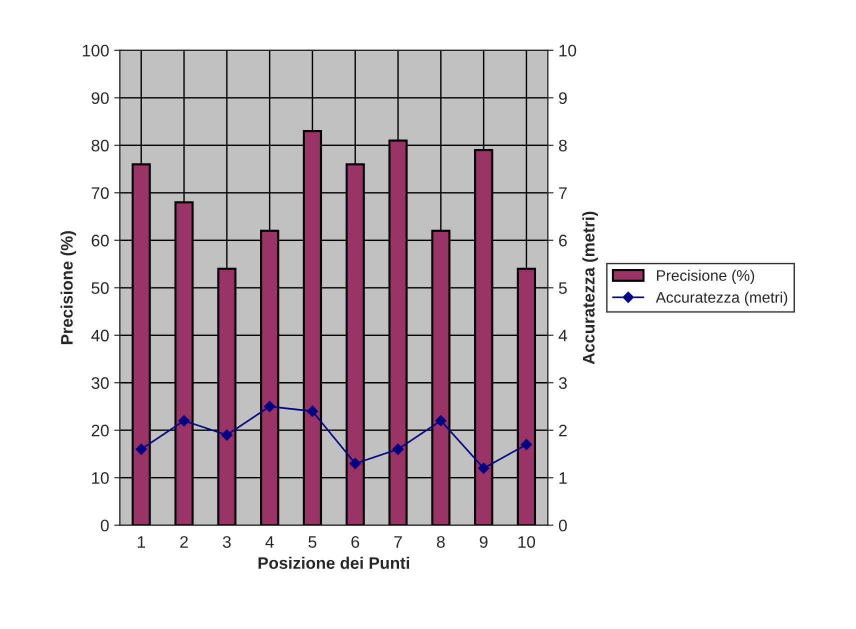  What do you see at coordinates (100, 146) in the screenshot?
I see `y-tick-label: 80` at bounding box center [100, 146].